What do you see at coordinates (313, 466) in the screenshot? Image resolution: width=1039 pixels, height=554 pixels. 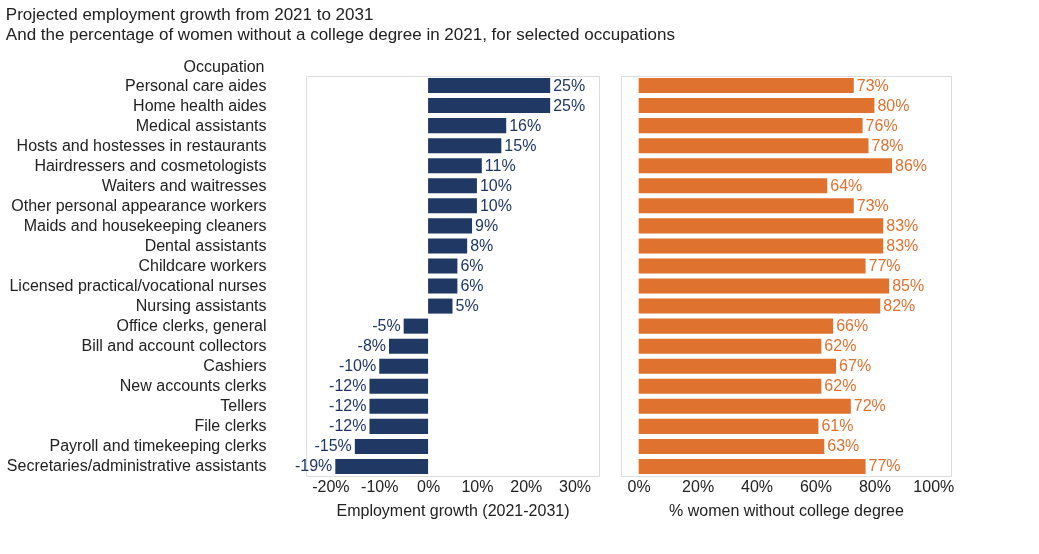 I see `data-label: -19%` at bounding box center [313, 466].